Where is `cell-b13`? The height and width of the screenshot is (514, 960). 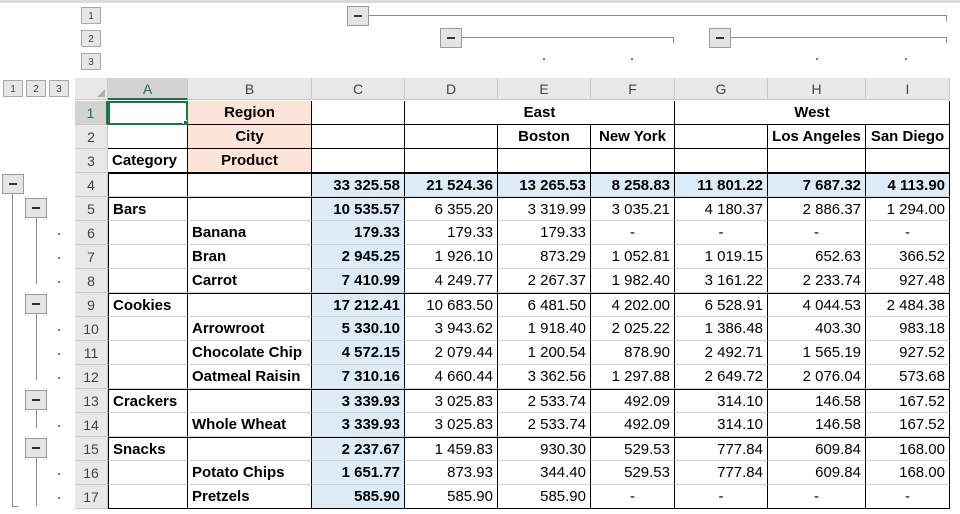 cell-b13 is located at coordinates (250, 401).